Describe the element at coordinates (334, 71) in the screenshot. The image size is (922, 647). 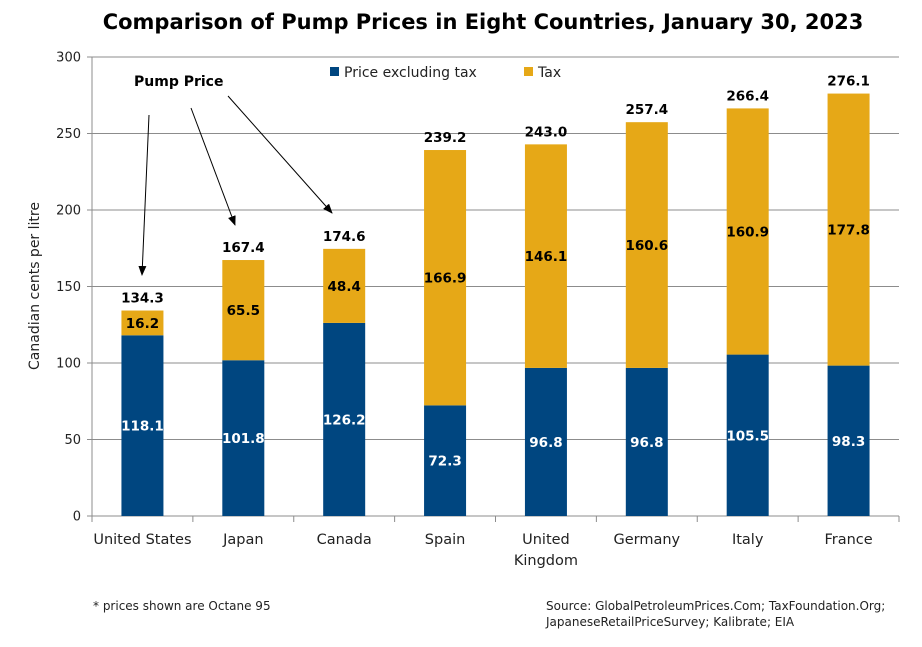
I see `legend-swatch-price-excluding-tax` at that location.